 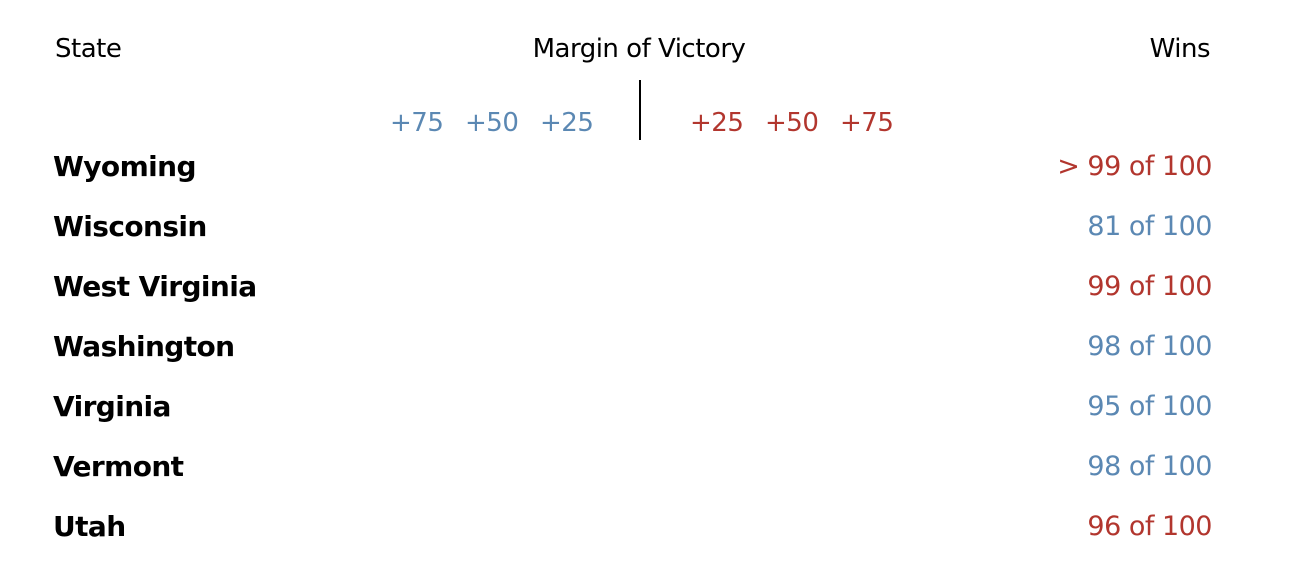 What do you see at coordinates (88, 49) in the screenshot?
I see `column-header-state: State` at bounding box center [88, 49].